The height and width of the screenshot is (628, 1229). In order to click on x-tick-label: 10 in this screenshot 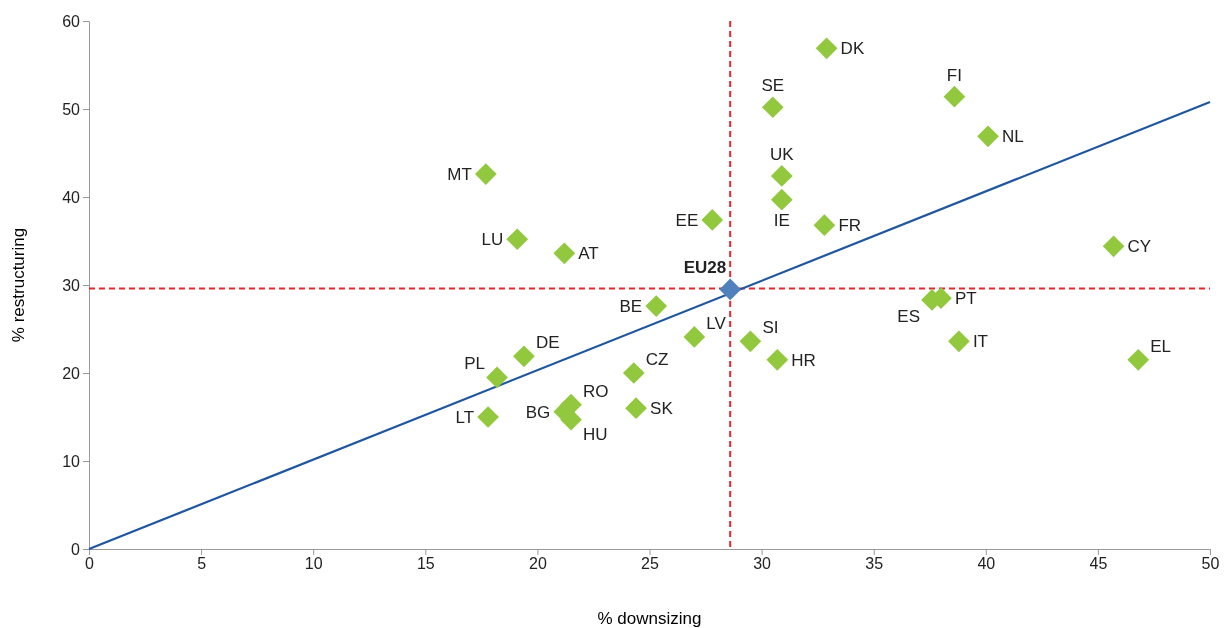, I will do `click(313, 564)`.